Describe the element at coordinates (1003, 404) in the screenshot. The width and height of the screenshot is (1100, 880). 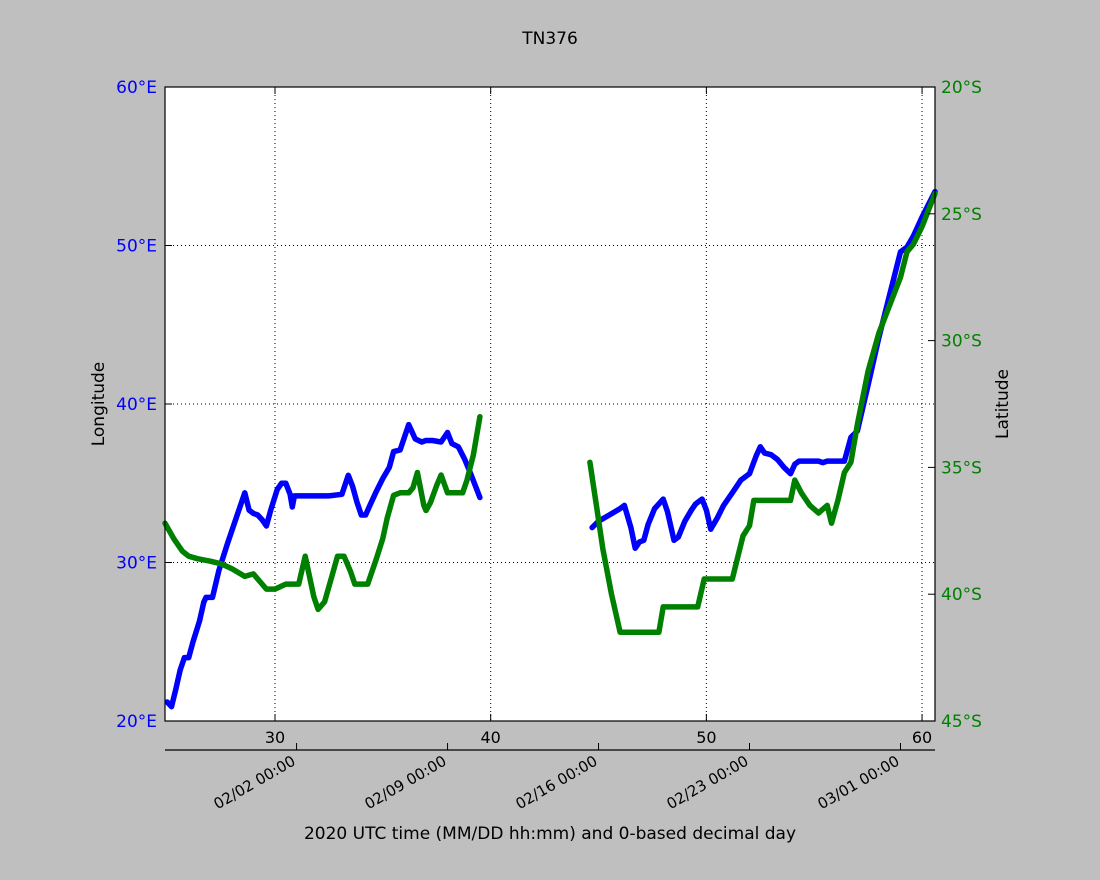
I see `right-axis-label: Latitude` at that location.